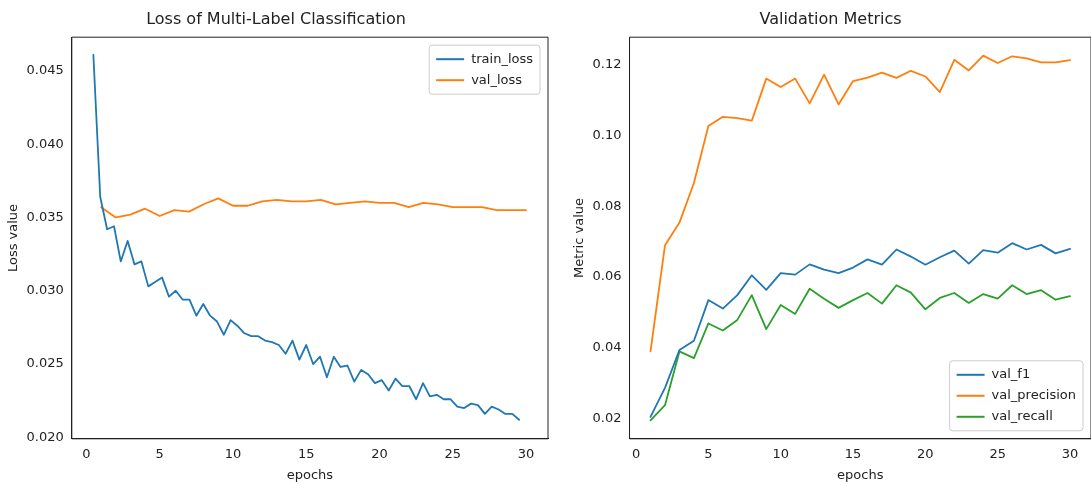 The width and height of the screenshot is (1091, 485). I want to click on legend-label: train_loss, so click(502, 58).